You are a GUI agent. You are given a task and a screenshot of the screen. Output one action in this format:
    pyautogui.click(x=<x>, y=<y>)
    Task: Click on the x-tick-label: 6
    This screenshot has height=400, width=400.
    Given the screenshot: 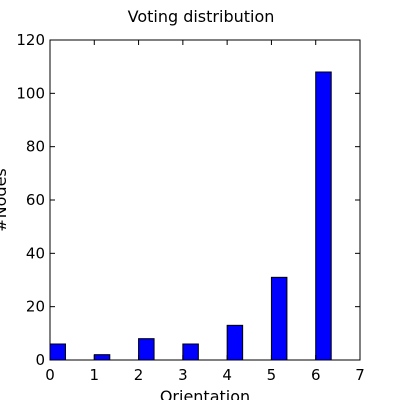 What is the action you would take?
    pyautogui.click(x=316, y=375)
    